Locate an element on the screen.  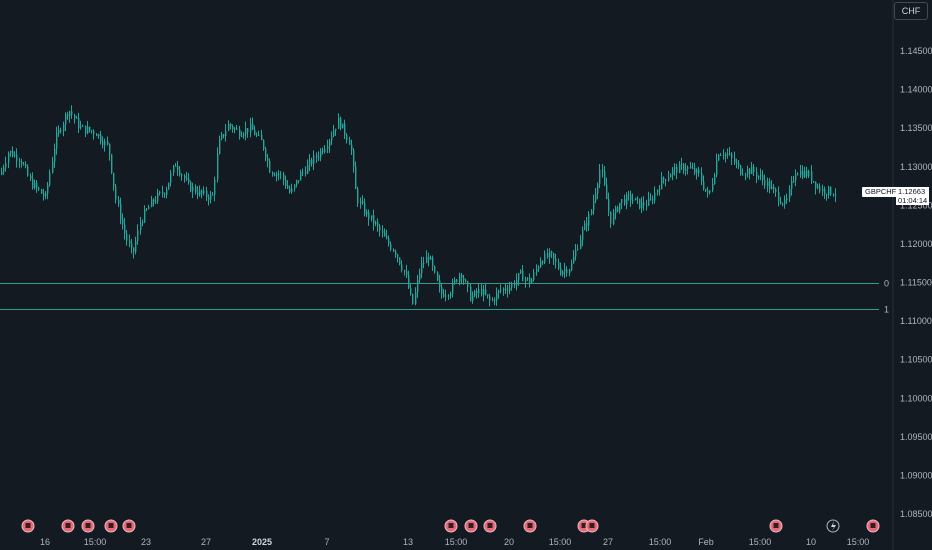
x-tick-label: Feb is located at coordinates (706, 542).